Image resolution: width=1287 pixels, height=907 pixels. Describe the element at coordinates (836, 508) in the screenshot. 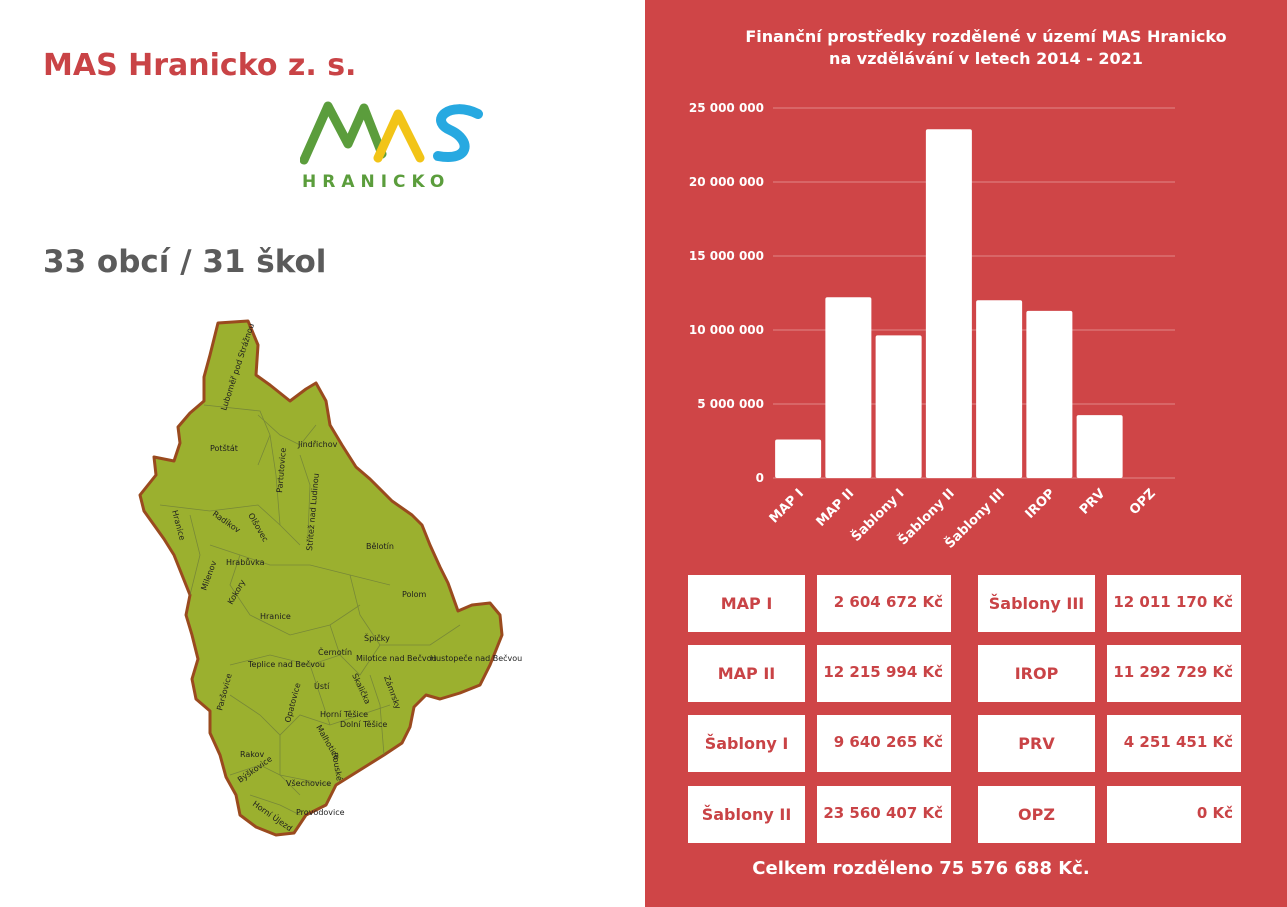

I see `x-tick-label: MAP II` at that location.